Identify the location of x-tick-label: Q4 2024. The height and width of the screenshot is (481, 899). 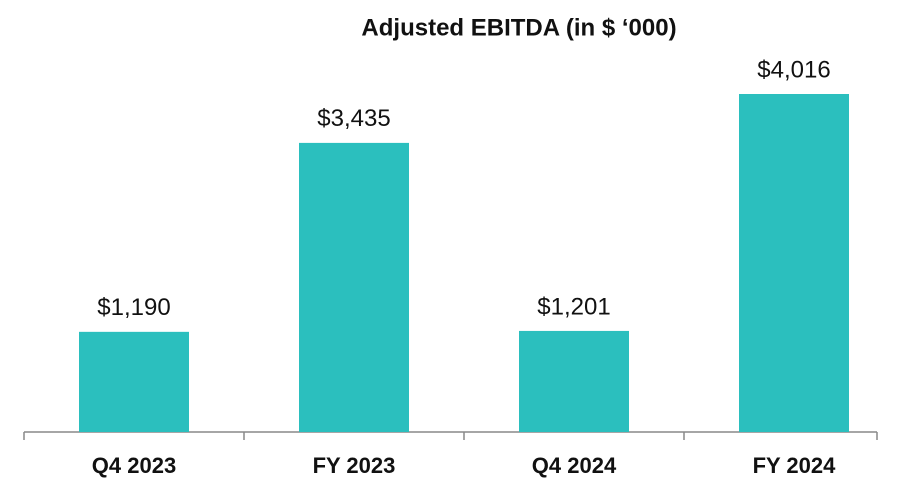
(574, 465).